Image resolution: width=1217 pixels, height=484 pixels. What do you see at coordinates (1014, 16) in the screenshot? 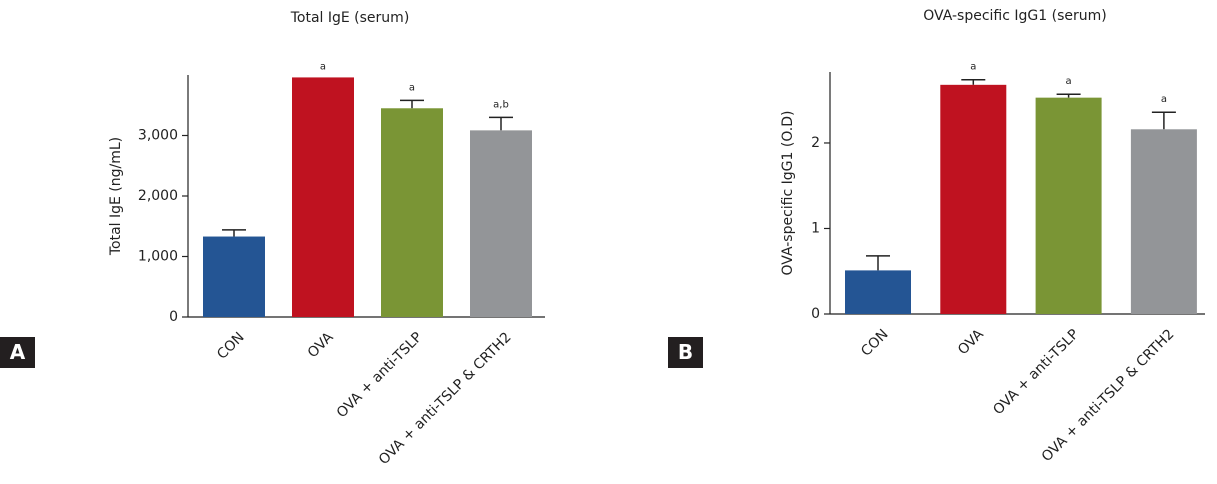
I see `chart-title: OVA-specific IgG1 (serum)` at bounding box center [1014, 16].